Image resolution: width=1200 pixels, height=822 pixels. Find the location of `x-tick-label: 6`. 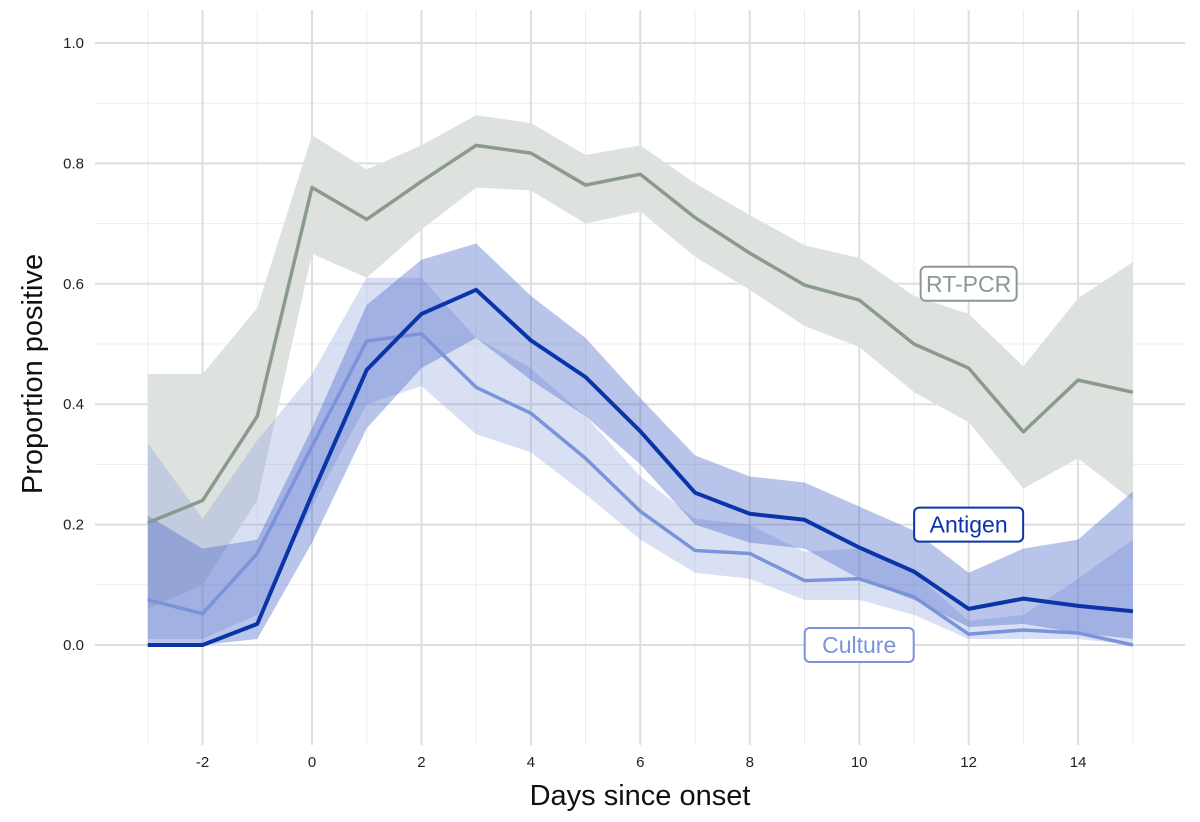

x-tick-label: 6 is located at coordinates (640, 762).